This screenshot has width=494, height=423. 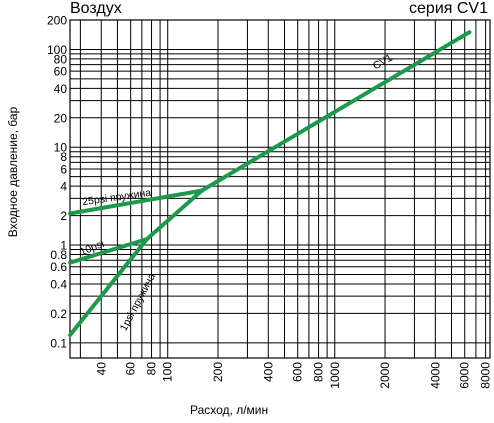 I want to click on y-tick-label: 8, so click(x=63, y=157).